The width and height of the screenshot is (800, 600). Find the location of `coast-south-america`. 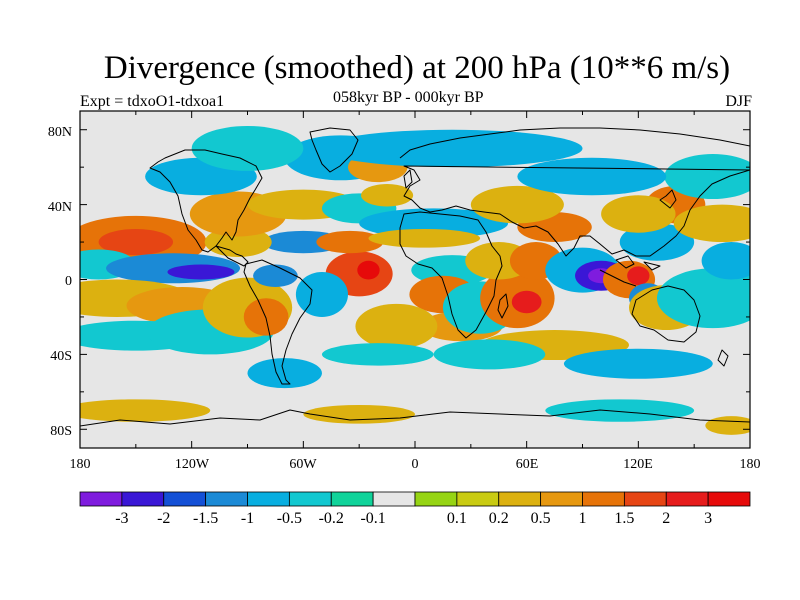

coast-south-america is located at coordinates (278, 322).